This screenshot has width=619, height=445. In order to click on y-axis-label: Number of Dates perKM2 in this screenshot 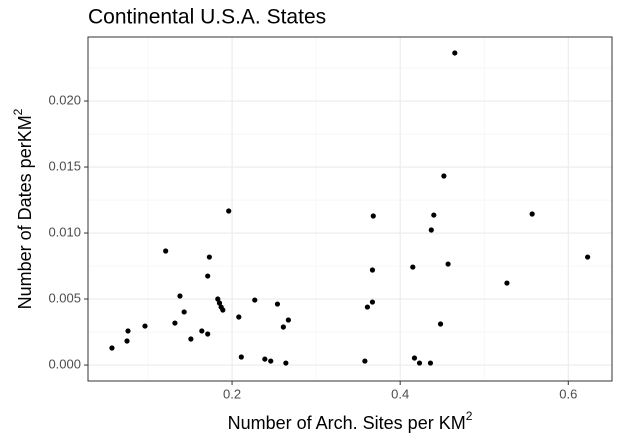, I will do `click(23, 208)`.